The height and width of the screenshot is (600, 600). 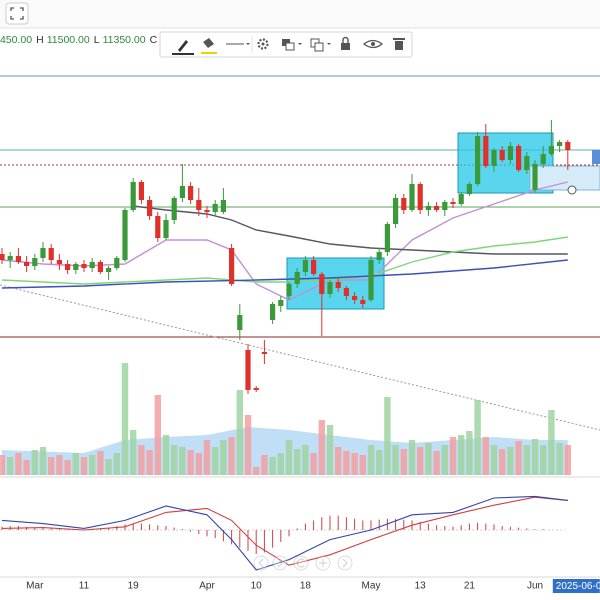 What do you see at coordinates (323, 563) in the screenshot?
I see `zoom-in-button` at bounding box center [323, 563].